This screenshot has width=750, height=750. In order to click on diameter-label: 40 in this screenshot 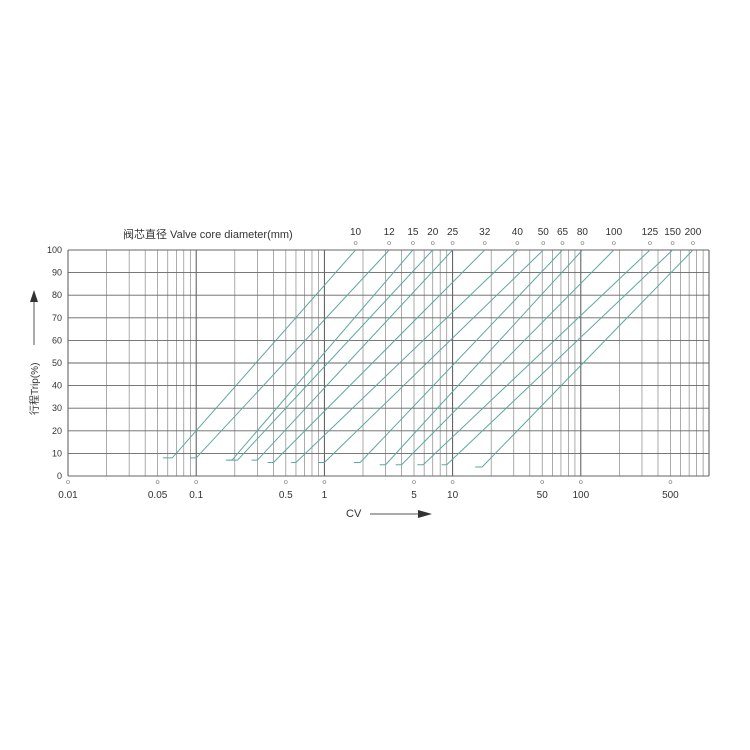, I will do `click(518, 232)`.